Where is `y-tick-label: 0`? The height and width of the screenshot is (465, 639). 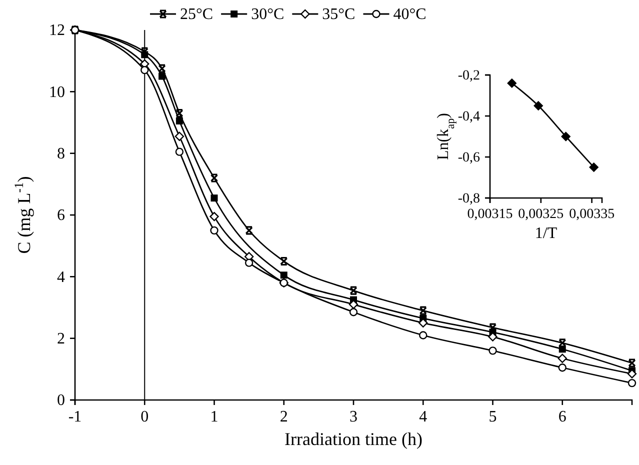
y-tick-label: 0 is located at coordinates (61, 401).